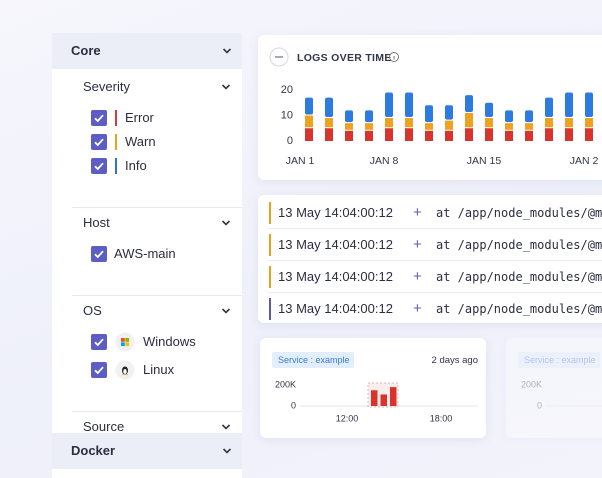 The image size is (602, 478). Describe the element at coordinates (106, 86) in the screenshot. I see `section-title: Severity` at that location.